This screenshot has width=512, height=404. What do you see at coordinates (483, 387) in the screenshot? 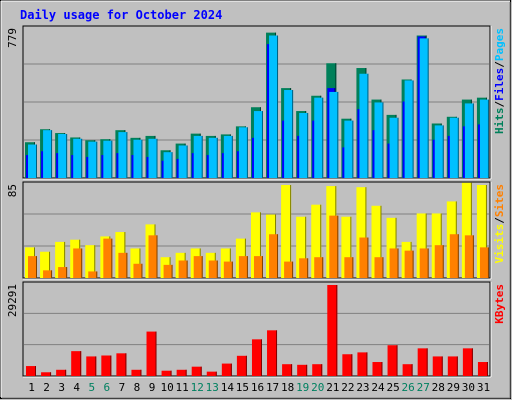
I see `x-axis-day-label: 31` at bounding box center [483, 387].